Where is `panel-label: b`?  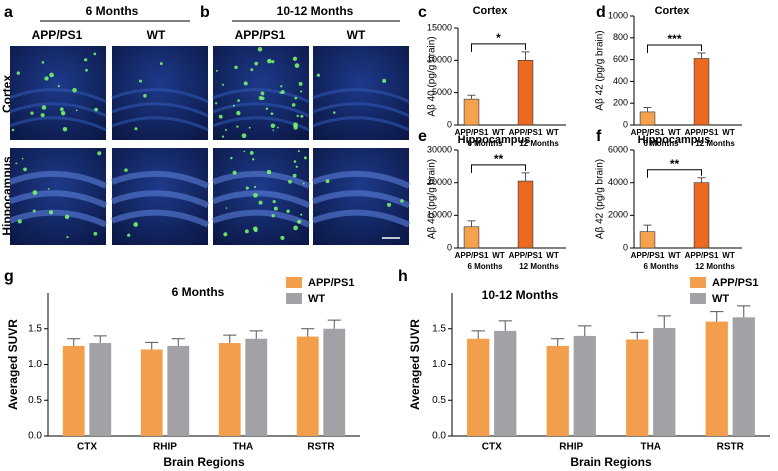
panel-label: b is located at coordinates (205, 12).